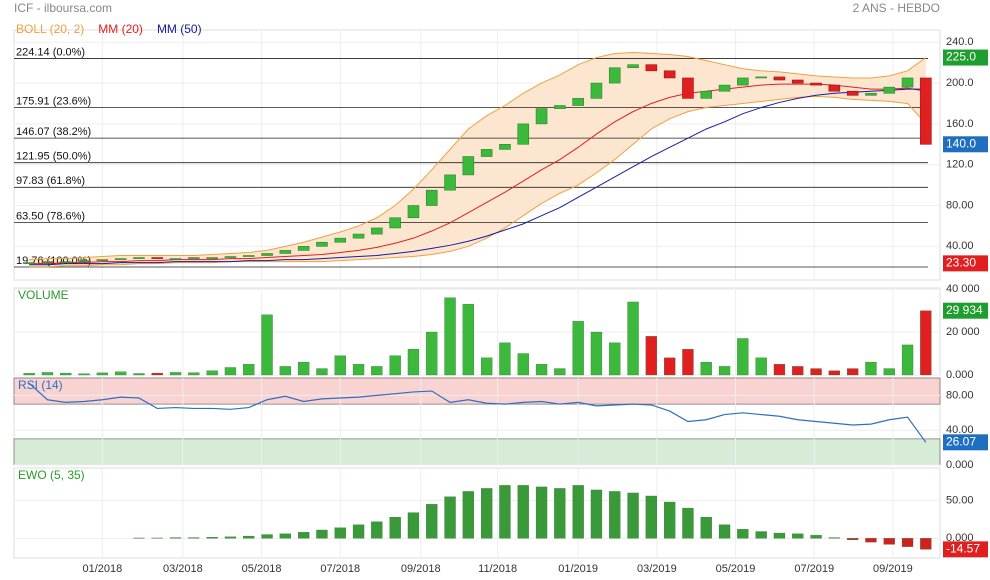 This screenshot has height=580, width=990. Describe the element at coordinates (340, 569) in the screenshot. I see `x-tick-label: 07/2018` at that location.